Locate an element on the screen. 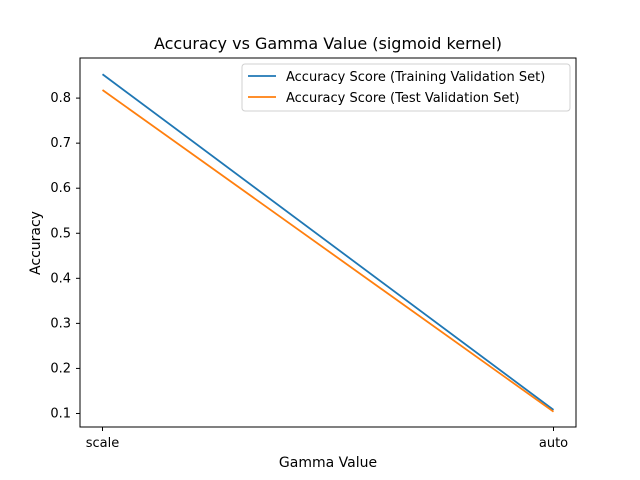 This screenshot has width=640, height=480. y-tick-label: 0.8 is located at coordinates (60, 98).